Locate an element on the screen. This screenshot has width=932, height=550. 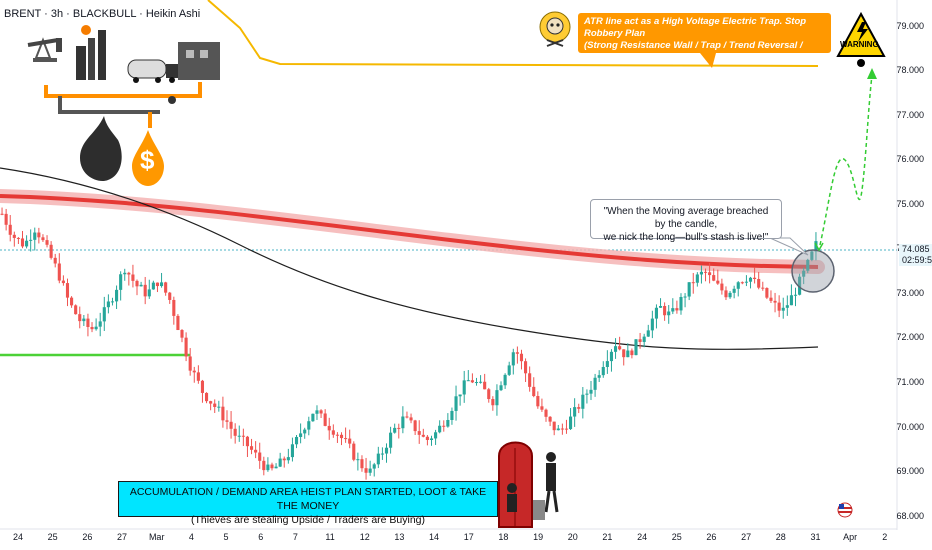
breakout-circle is located at coordinates (813, 271).